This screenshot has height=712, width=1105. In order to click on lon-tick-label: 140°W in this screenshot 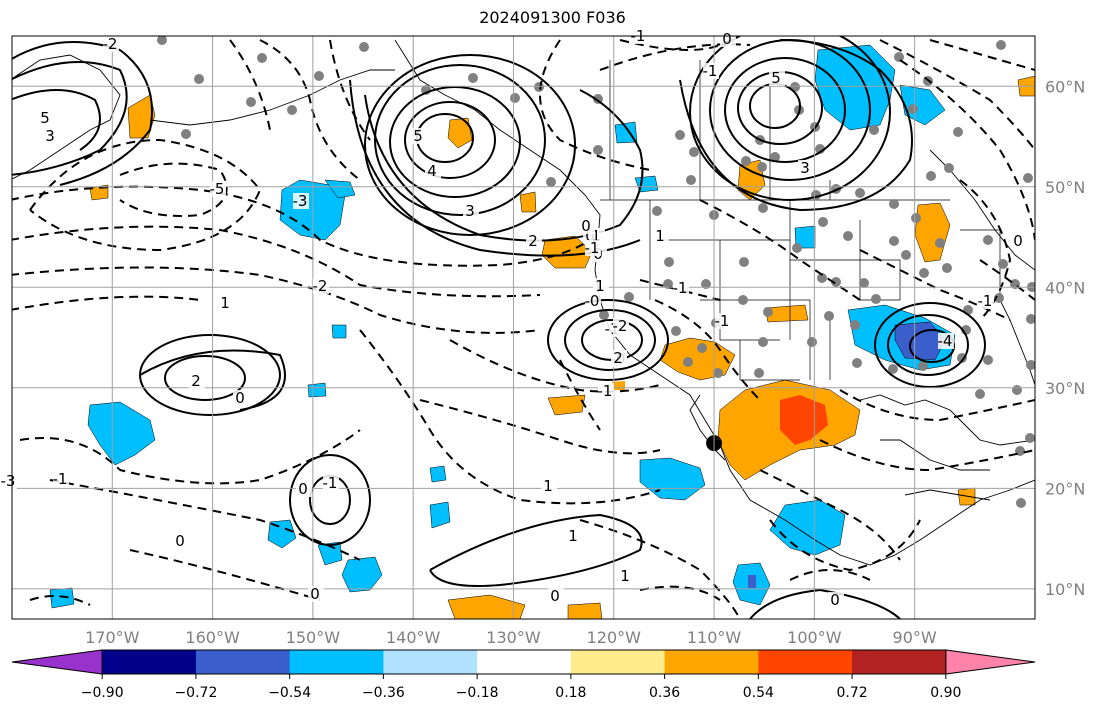, I will do `click(413, 637)`.